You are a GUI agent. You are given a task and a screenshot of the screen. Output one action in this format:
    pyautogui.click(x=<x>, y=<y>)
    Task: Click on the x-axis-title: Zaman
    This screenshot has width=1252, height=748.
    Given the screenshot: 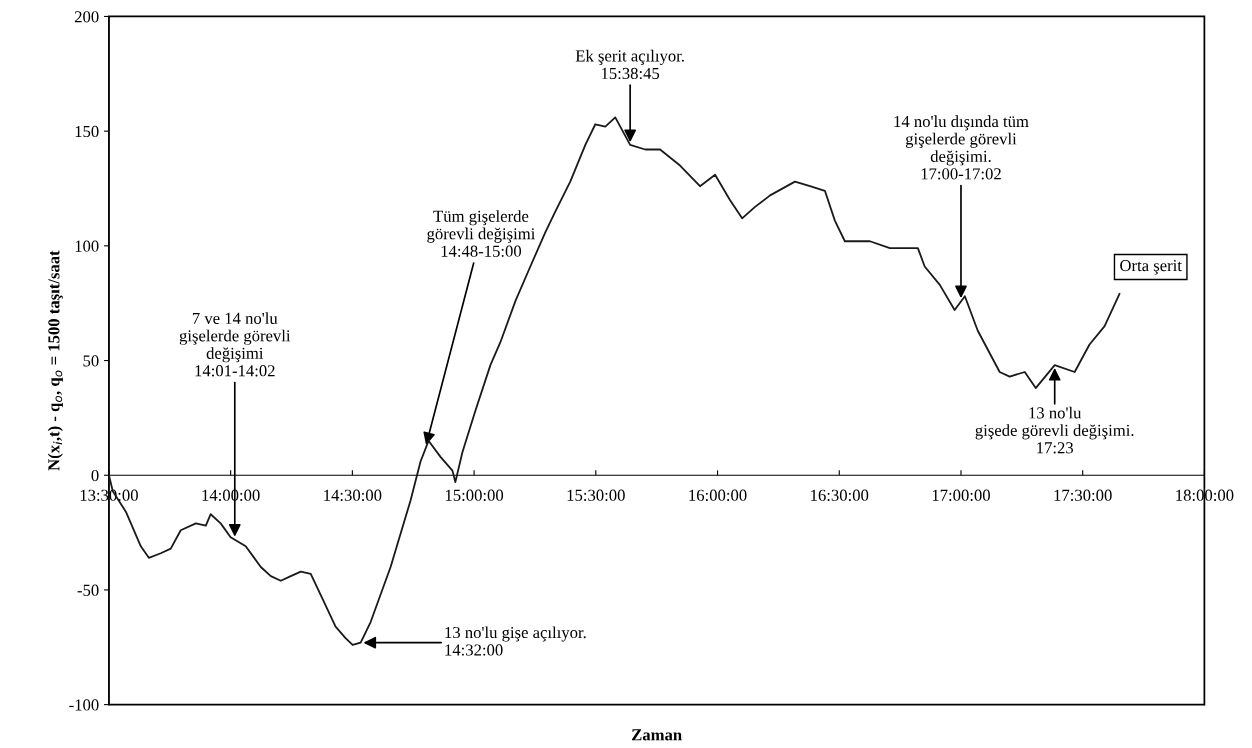 What is the action you would take?
    pyautogui.click(x=657, y=735)
    